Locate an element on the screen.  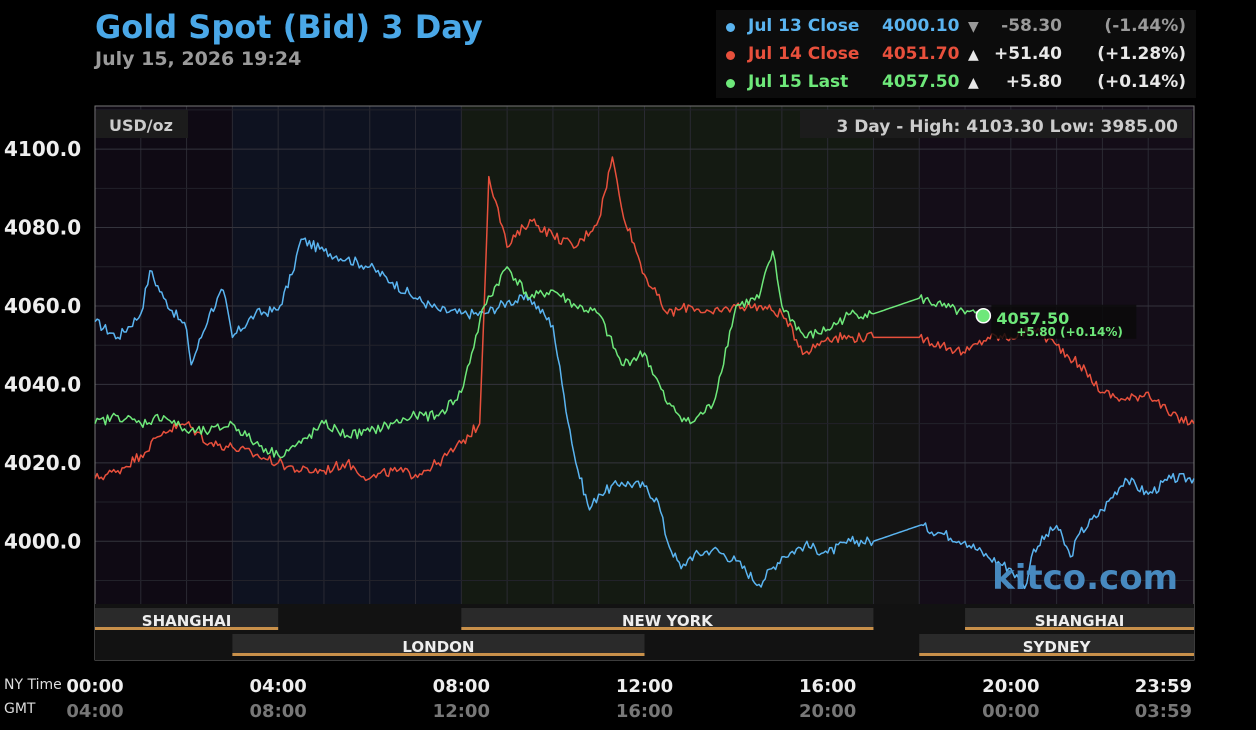
x-row-label-gmt: GMT is located at coordinates (20, 709).